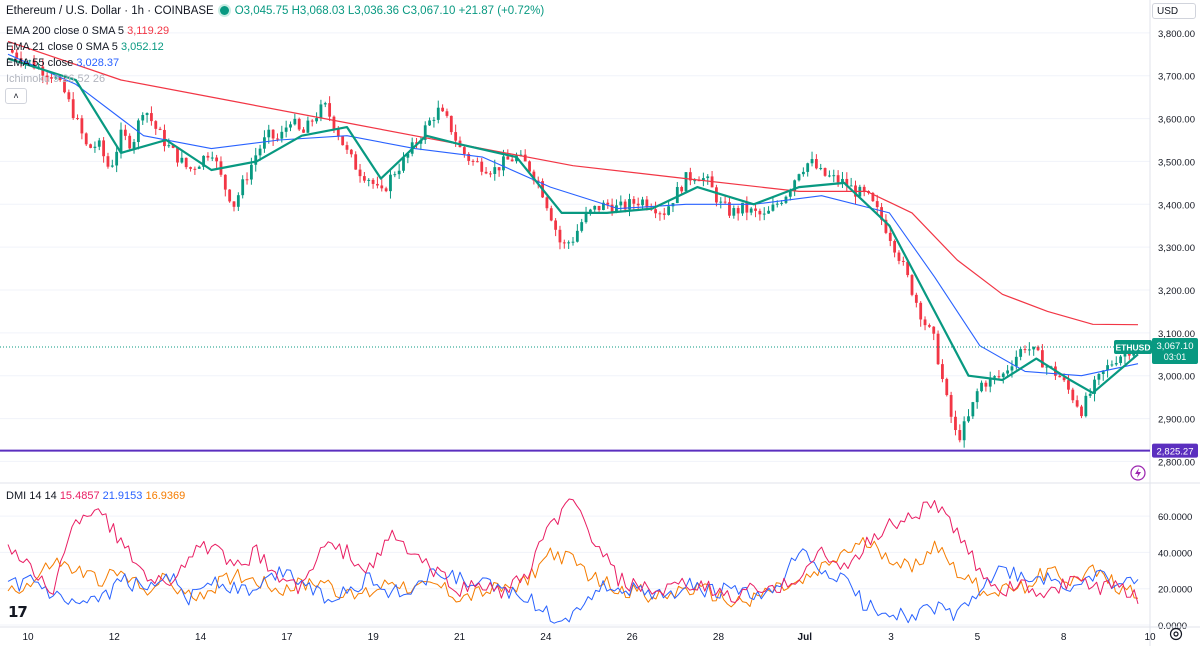 This screenshot has height=646, width=1200. Describe the element at coordinates (318, 11) in the screenshot. I see `high-value: H3,068.03` at that location.